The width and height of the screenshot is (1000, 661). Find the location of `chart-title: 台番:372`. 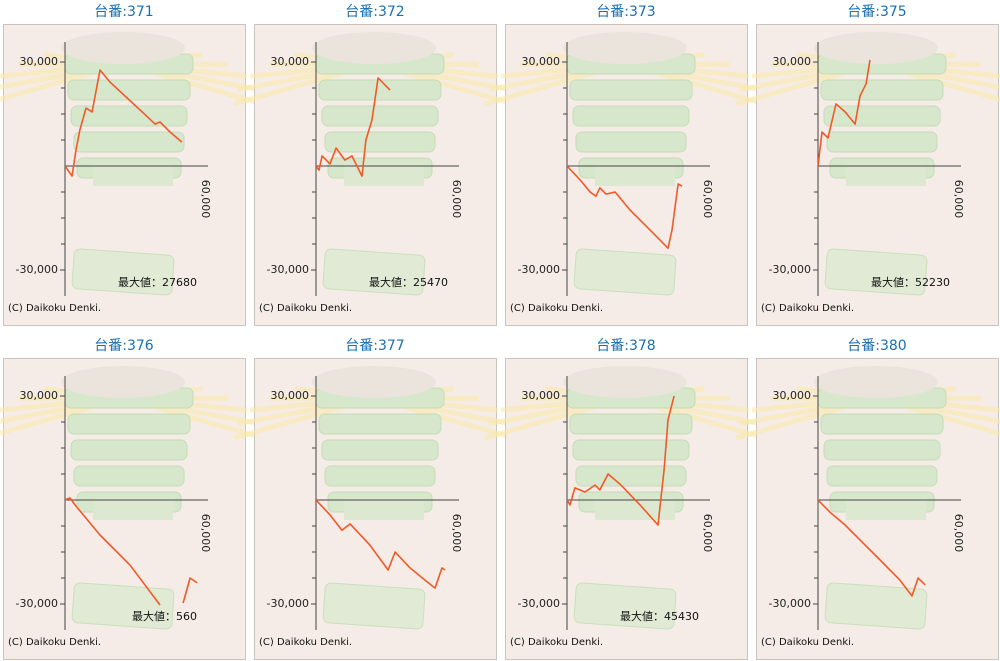

chart-title: 台番:372 is located at coordinates (374, 12).